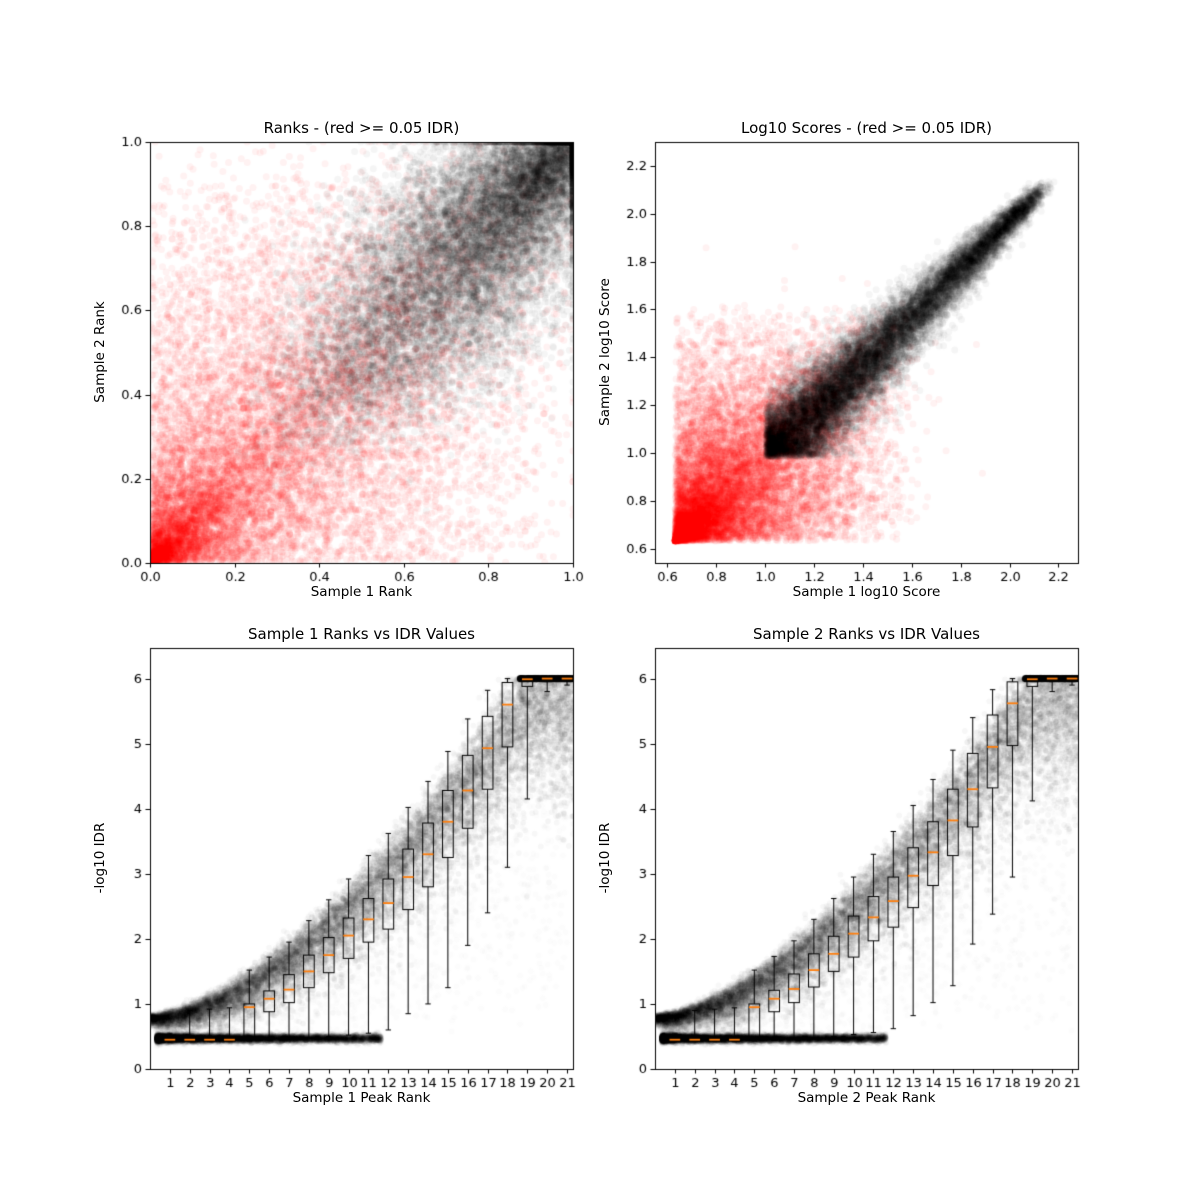 The height and width of the screenshot is (1200, 1200). I want to click on panel-scores-title: Log10 Scores - (red >= 0.05 IDR), so click(866, 128).